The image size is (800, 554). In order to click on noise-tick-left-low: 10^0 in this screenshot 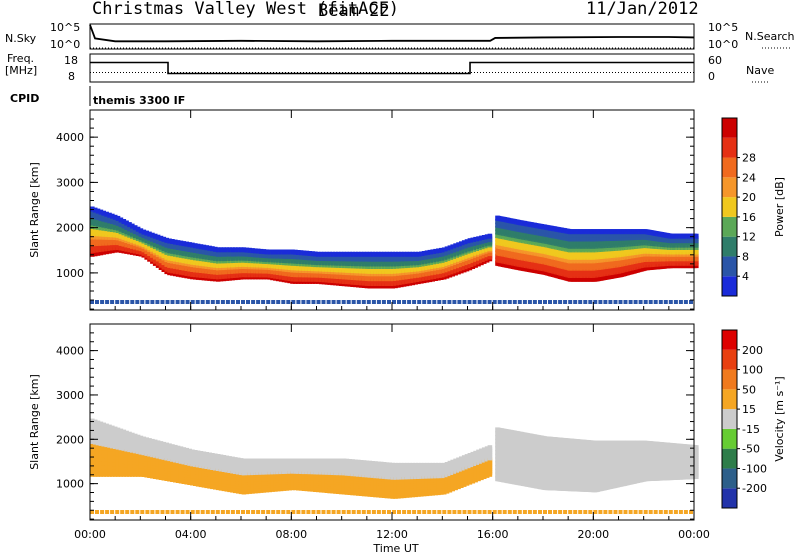, I will do `click(65, 44)`.